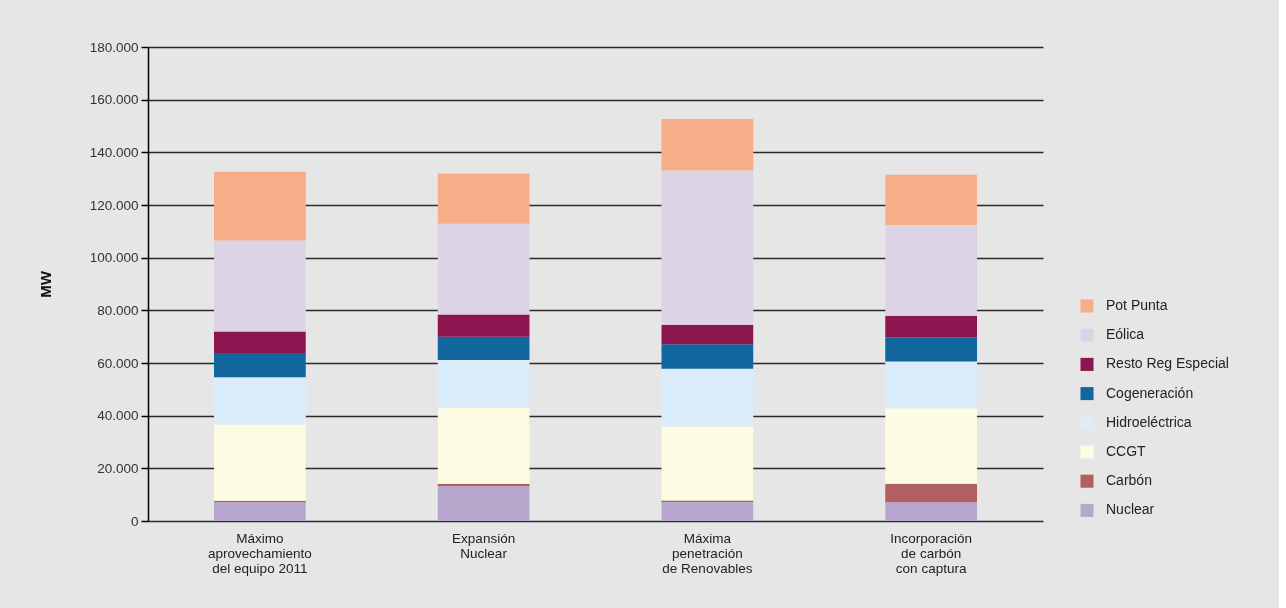 Image resolution: width=1286 pixels, height=608 pixels. Describe the element at coordinates (1126, 451) in the screenshot. I see `legend-label: CCGT` at that location.